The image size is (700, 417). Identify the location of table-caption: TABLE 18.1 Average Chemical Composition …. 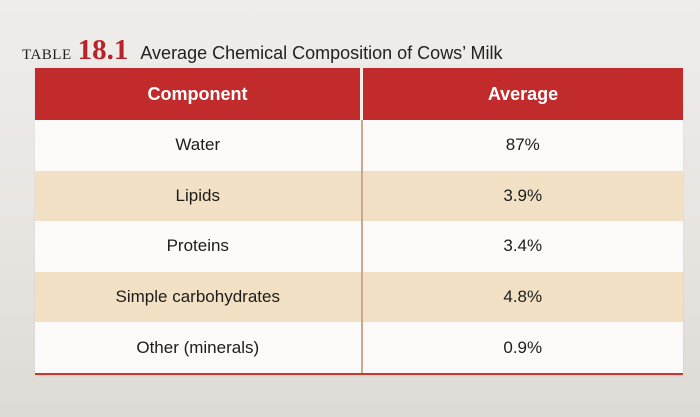
(262, 51).